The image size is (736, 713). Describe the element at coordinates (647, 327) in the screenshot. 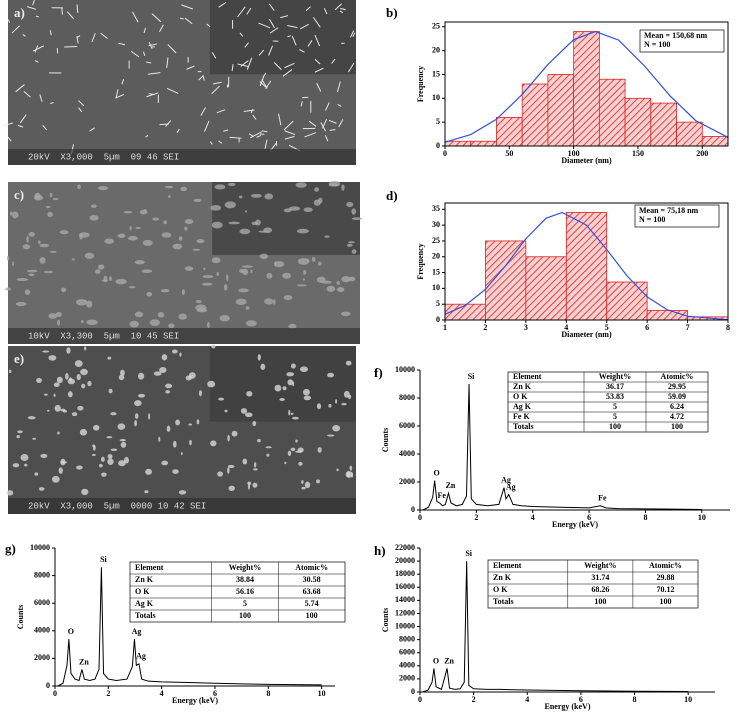

I see `x-tick-label: 6` at that location.